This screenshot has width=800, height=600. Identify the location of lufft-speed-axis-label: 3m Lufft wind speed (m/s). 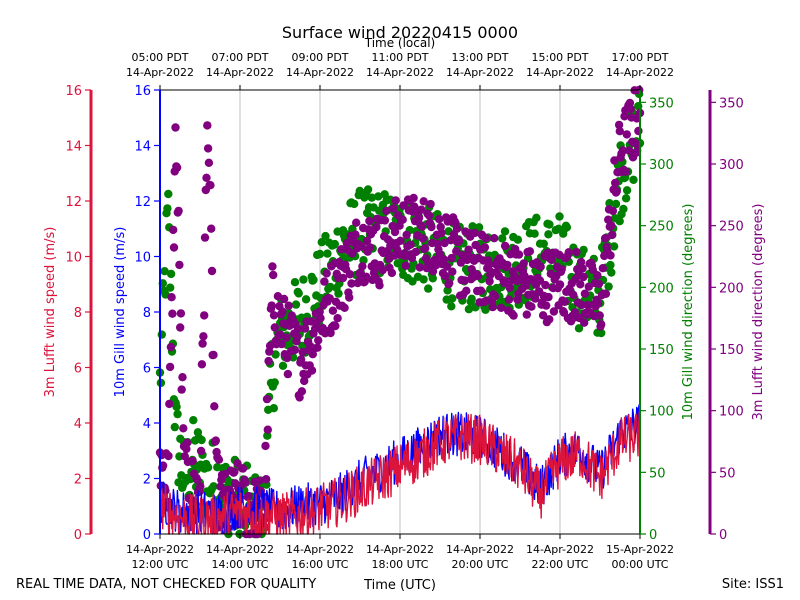
(50, 312).